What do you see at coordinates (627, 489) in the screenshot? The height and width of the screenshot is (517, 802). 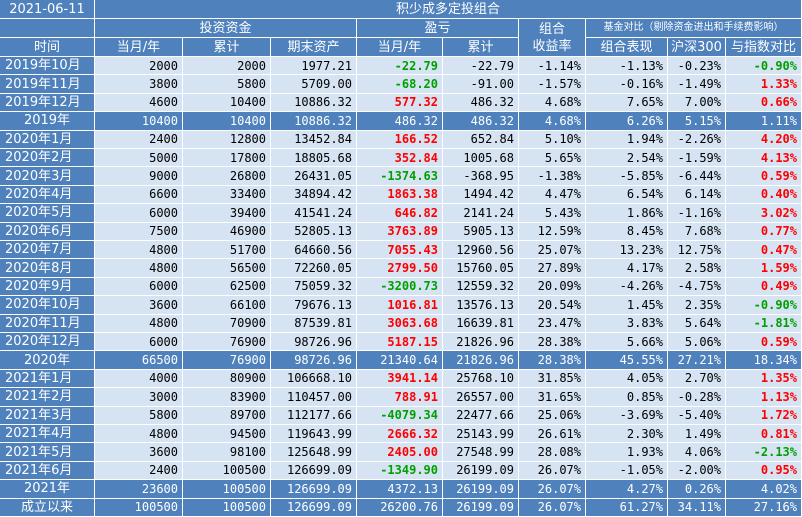 I see `subtotal-col-portfolio-perf: 4.27%` at bounding box center [627, 489].